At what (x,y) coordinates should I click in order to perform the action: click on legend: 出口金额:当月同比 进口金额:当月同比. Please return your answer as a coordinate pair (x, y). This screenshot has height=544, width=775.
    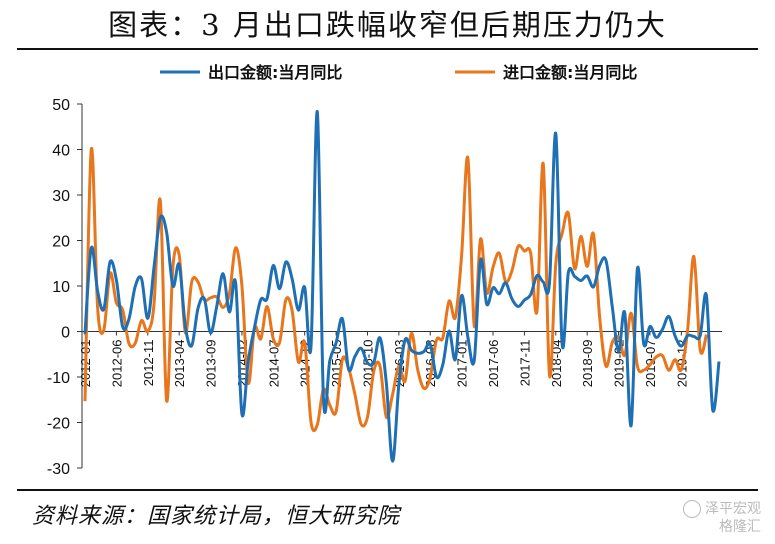
    Looking at the image, I should click on (398, 72).